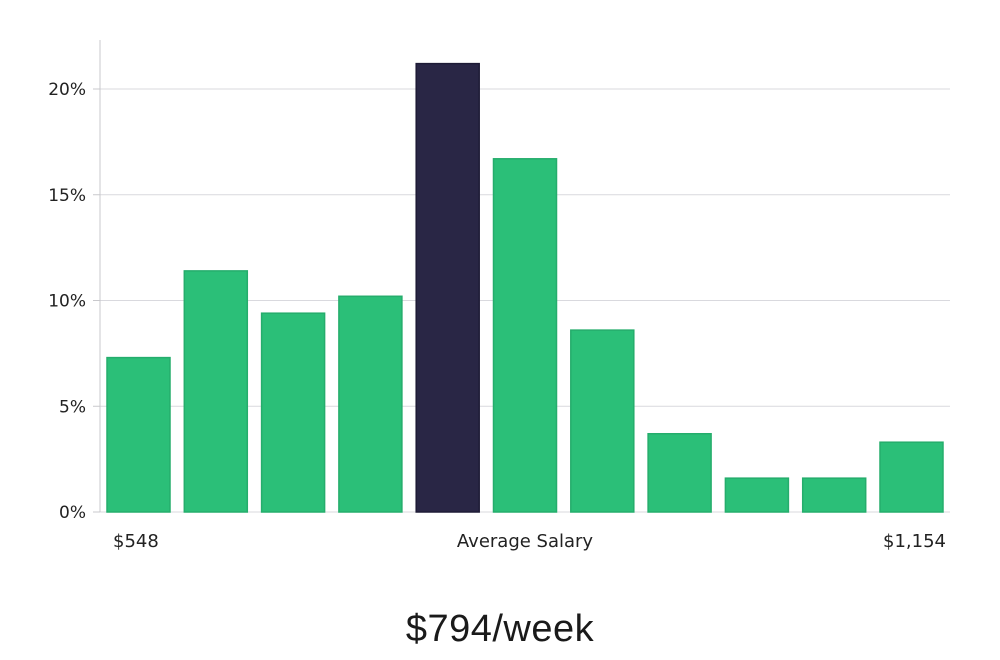 Image resolution: width=1000 pixels, height=660 pixels. I want to click on y-tick-label: 0%, so click(72, 513).